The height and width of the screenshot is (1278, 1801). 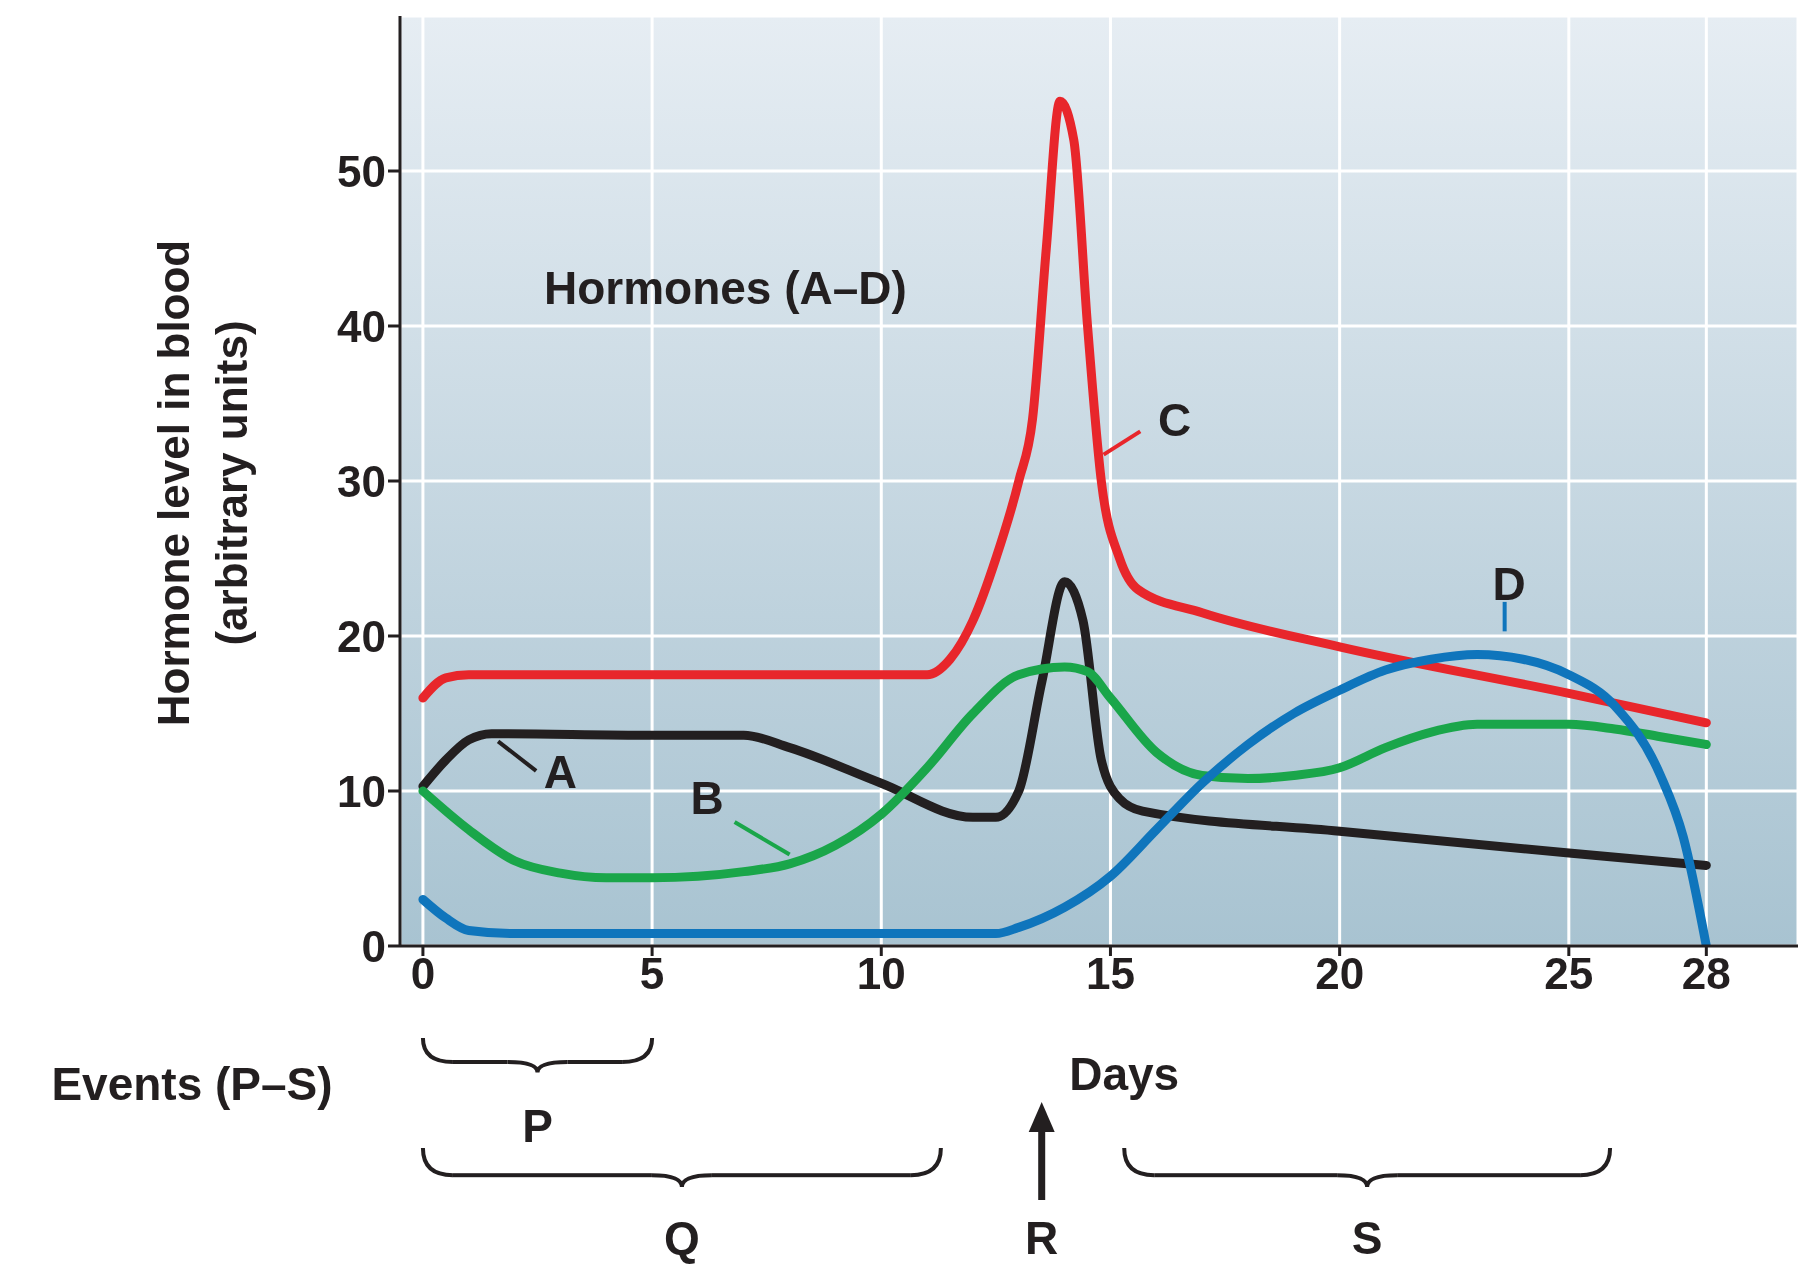 What do you see at coordinates (361, 791) in the screenshot?
I see `y-tick-label: 10` at bounding box center [361, 791].